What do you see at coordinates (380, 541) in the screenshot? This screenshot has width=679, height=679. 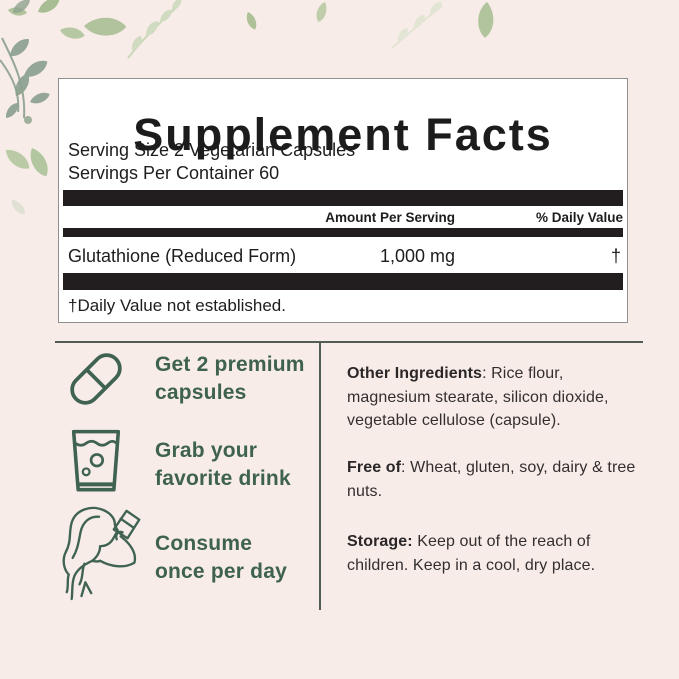 I see `storage-label: Storage:` at bounding box center [380, 541].